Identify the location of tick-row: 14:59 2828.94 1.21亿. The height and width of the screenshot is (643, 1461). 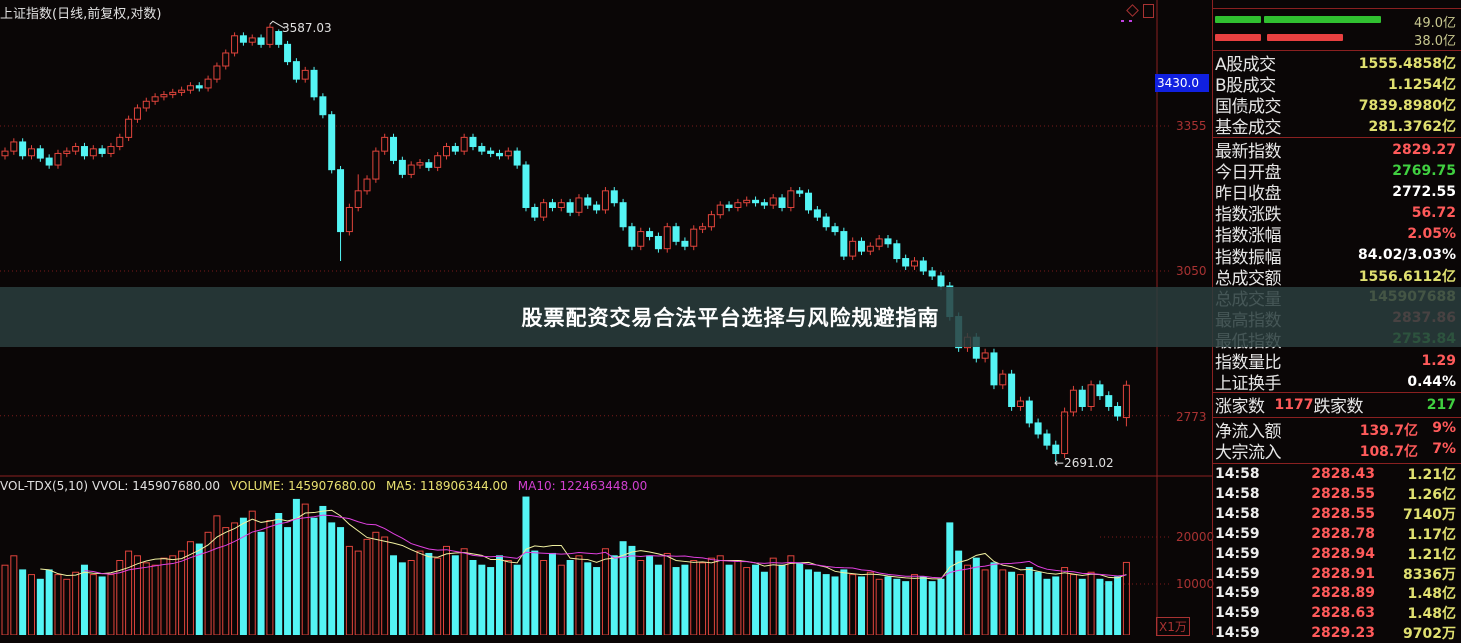
(1335, 554).